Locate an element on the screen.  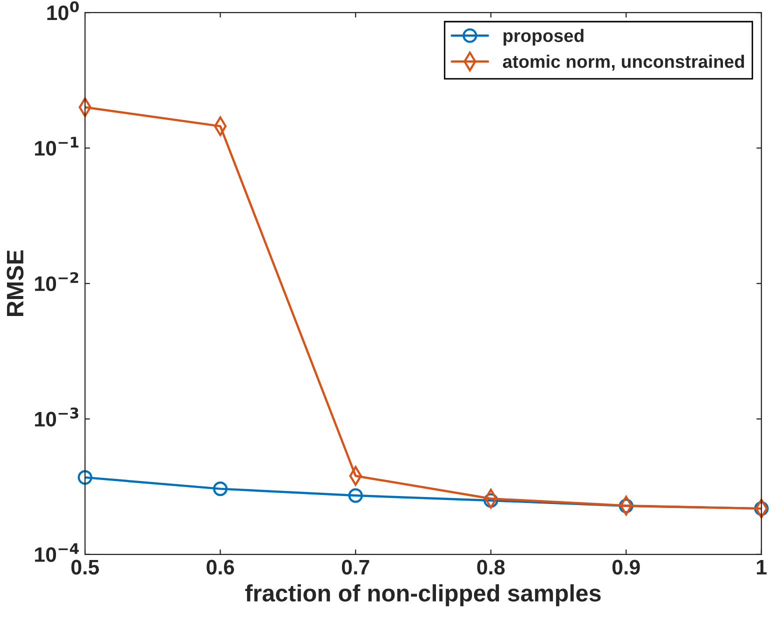
x-axis-title: fraction of non-clipped samples is located at coordinates (423, 595).